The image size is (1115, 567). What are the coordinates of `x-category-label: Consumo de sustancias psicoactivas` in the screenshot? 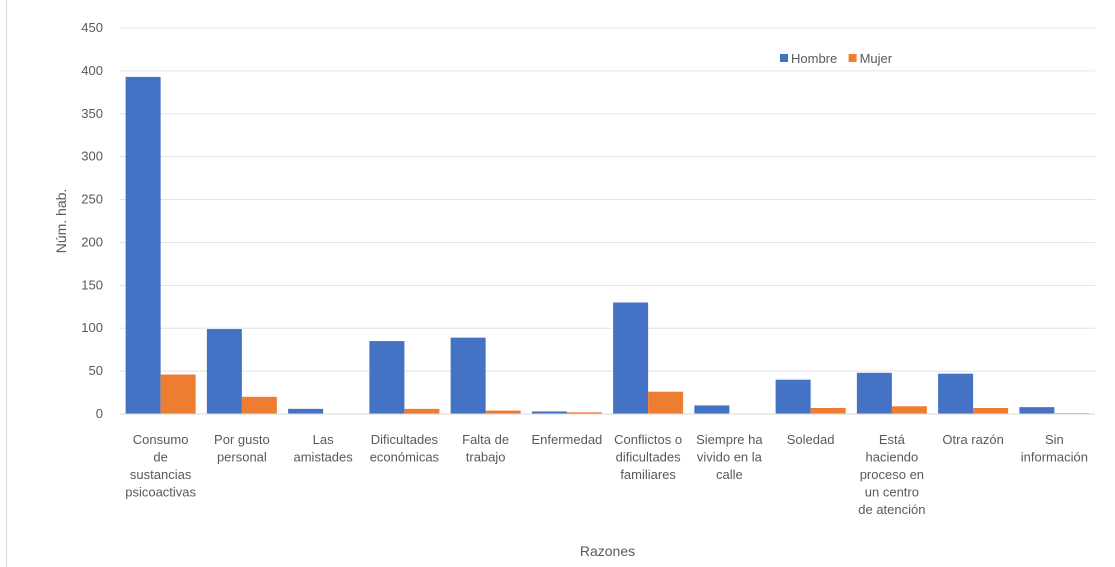 It's located at (160, 466).